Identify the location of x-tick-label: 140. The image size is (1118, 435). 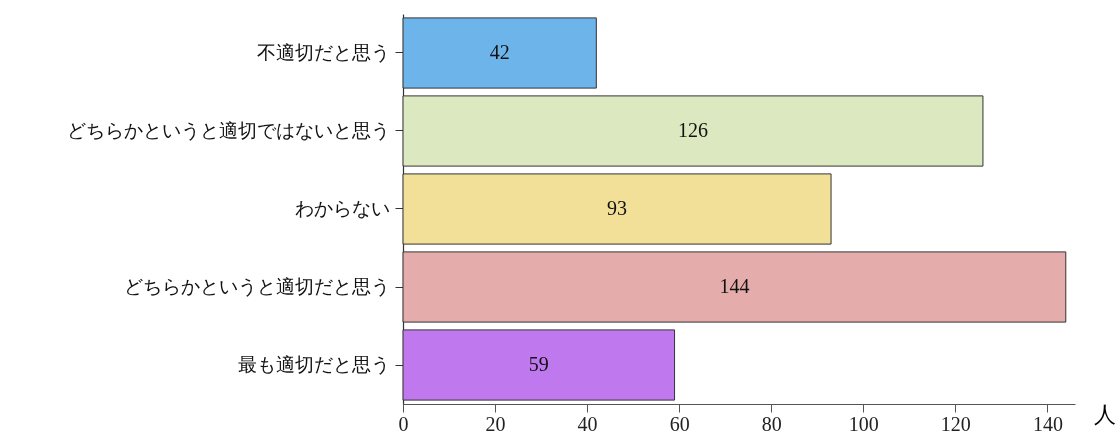
(1047, 423).